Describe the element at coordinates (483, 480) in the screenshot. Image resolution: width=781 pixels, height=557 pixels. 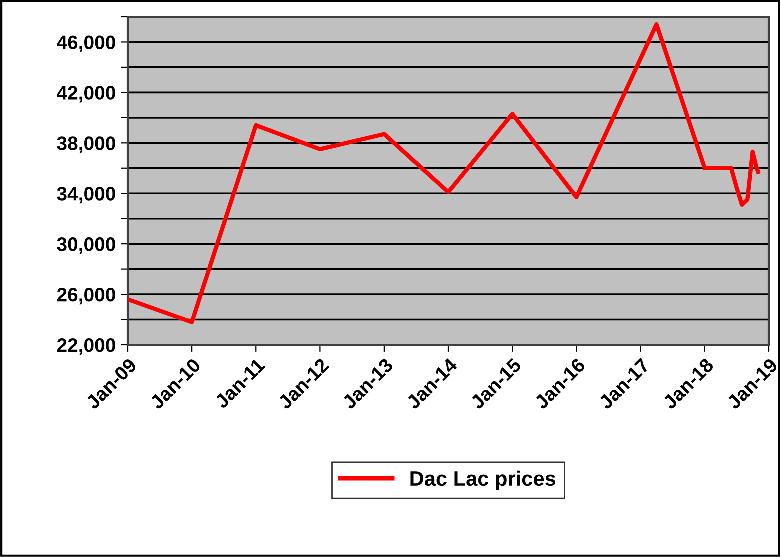
I see `legend-label: Dac Lac prices` at that location.